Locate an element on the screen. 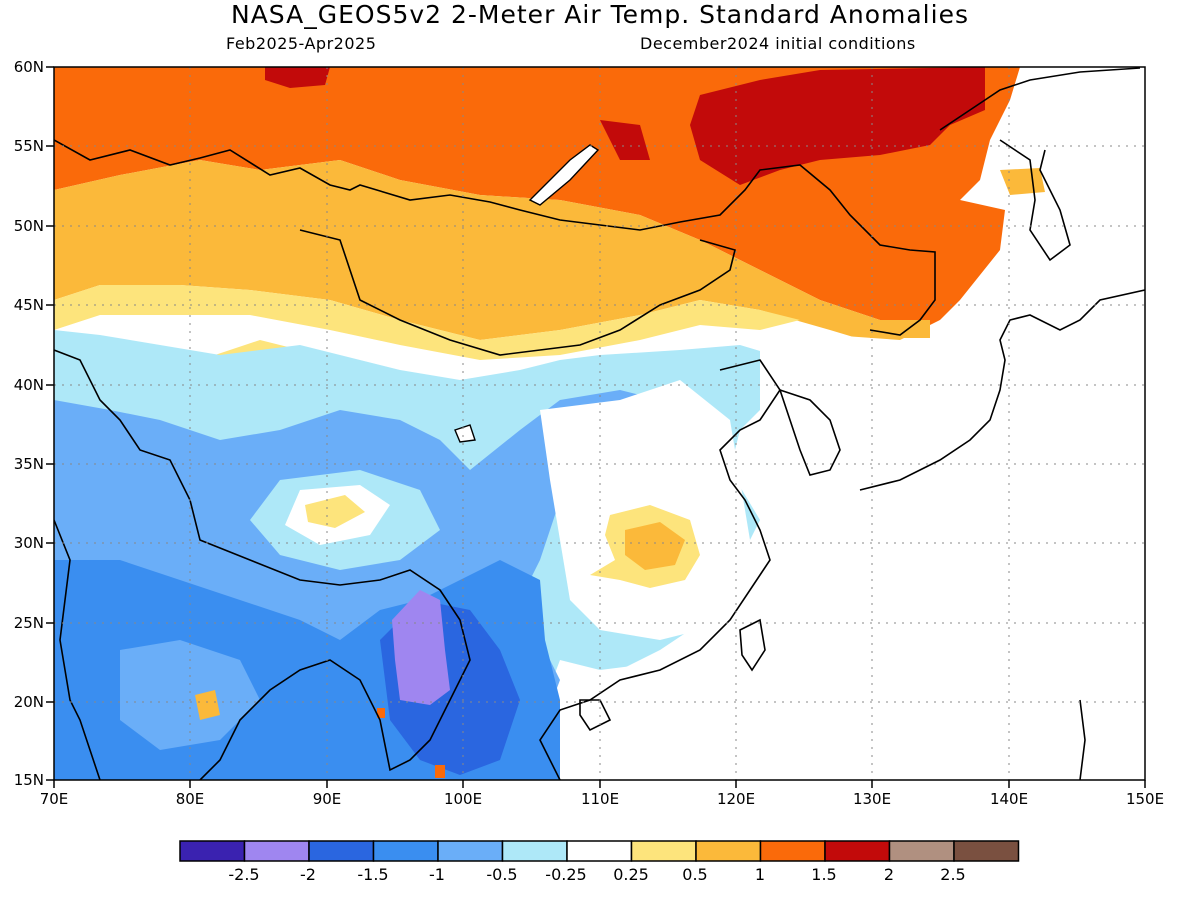 This screenshot has width=1200, height=900. lon-label: 90E is located at coordinates (327, 799).